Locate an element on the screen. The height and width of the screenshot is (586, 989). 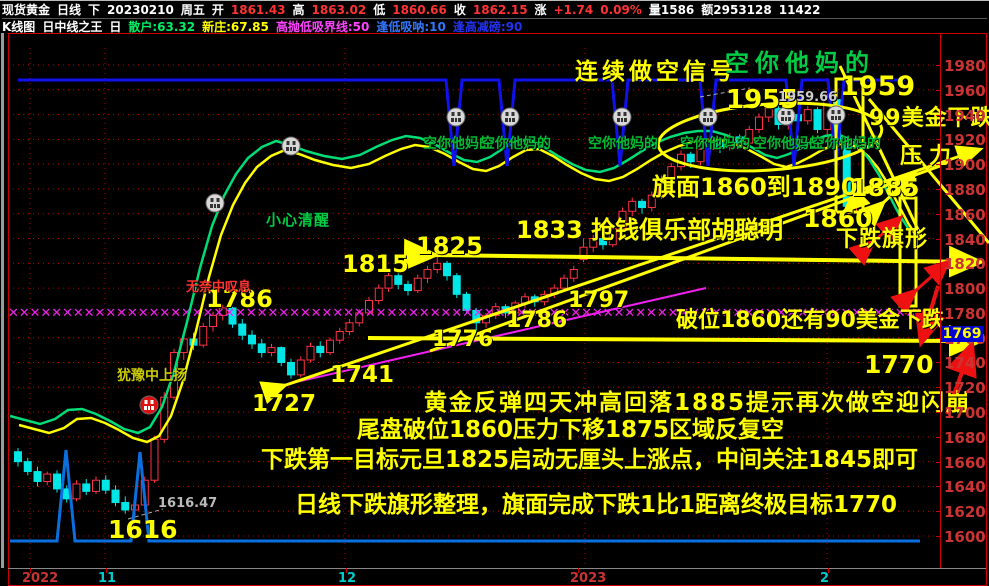
title-segment: +1.74 is located at coordinates (573, 9).